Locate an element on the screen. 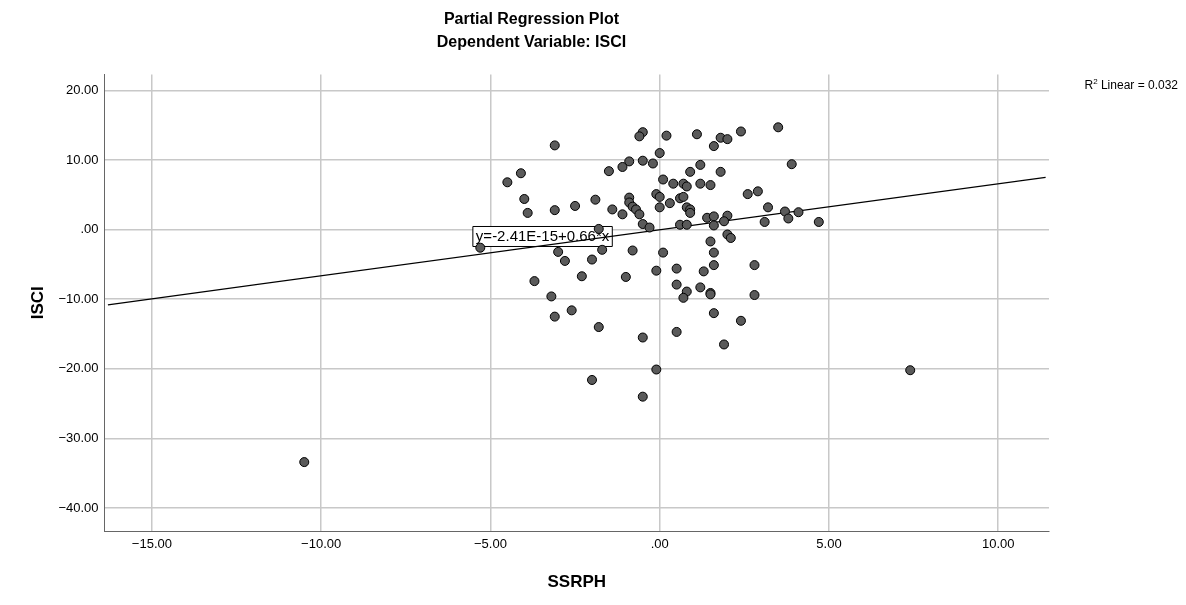 This screenshot has height=605, width=1186. y-axis-title: ISCI is located at coordinates (37, 303).